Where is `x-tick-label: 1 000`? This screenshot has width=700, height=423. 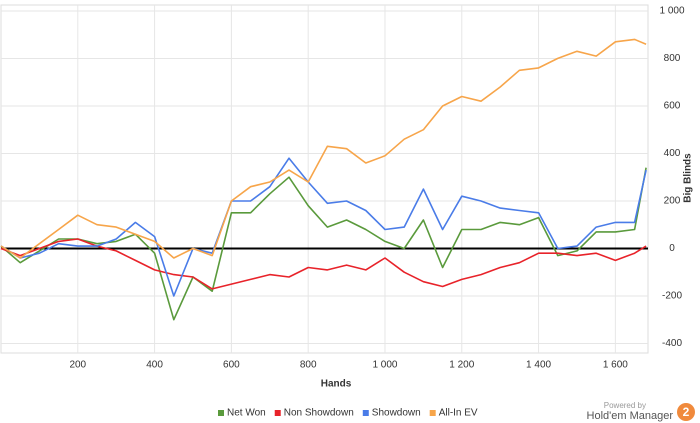 x-tick-label: 1 000 is located at coordinates (384, 365).